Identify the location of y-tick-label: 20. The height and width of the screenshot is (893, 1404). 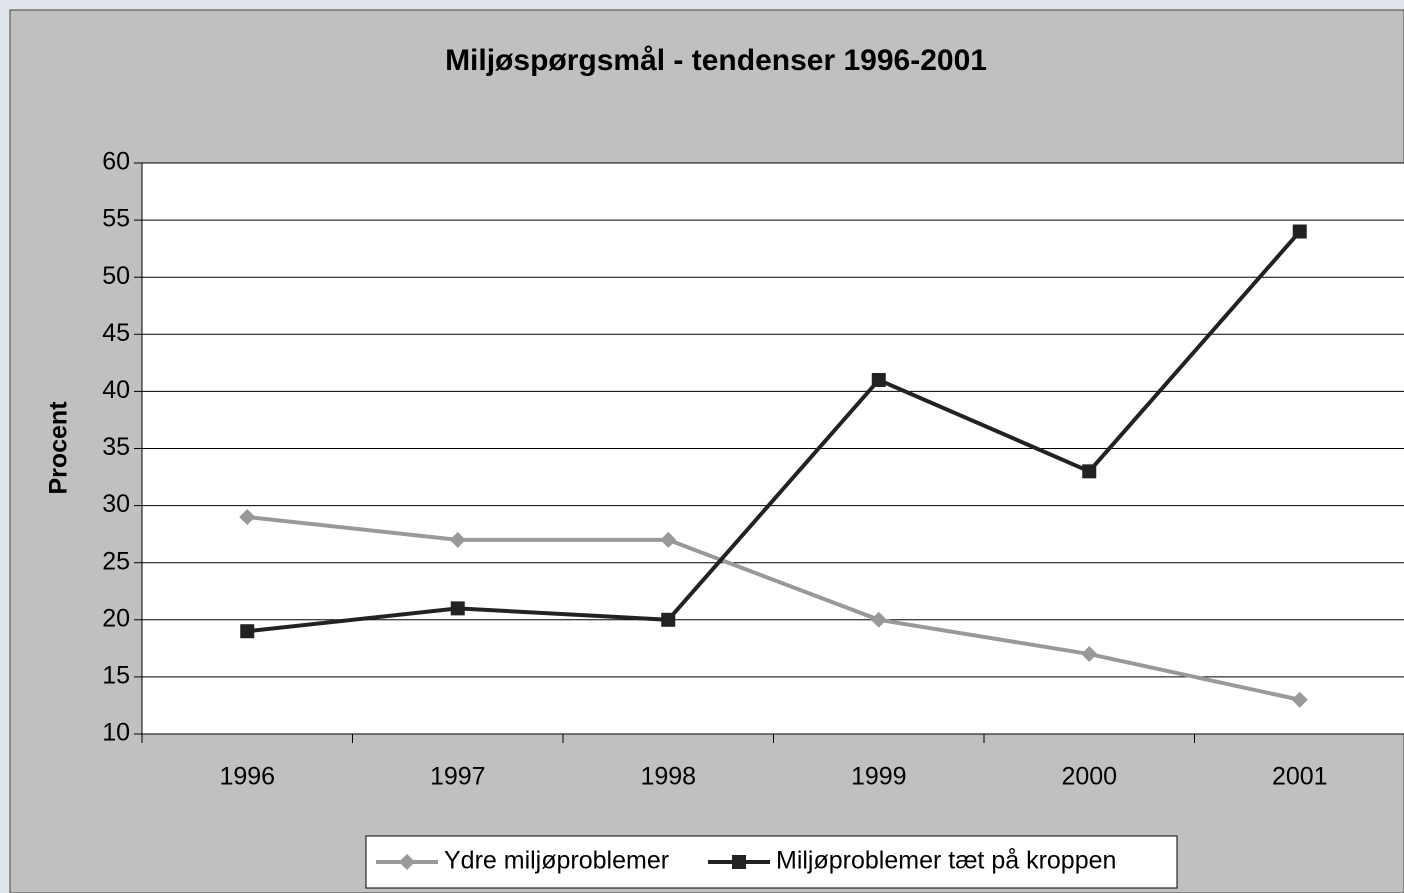
(116, 618).